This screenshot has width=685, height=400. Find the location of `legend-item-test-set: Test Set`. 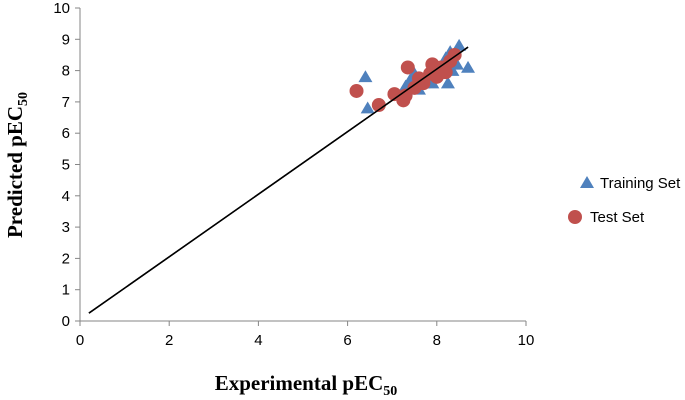

legend-item-test-set: Test Set is located at coordinates (606, 217).